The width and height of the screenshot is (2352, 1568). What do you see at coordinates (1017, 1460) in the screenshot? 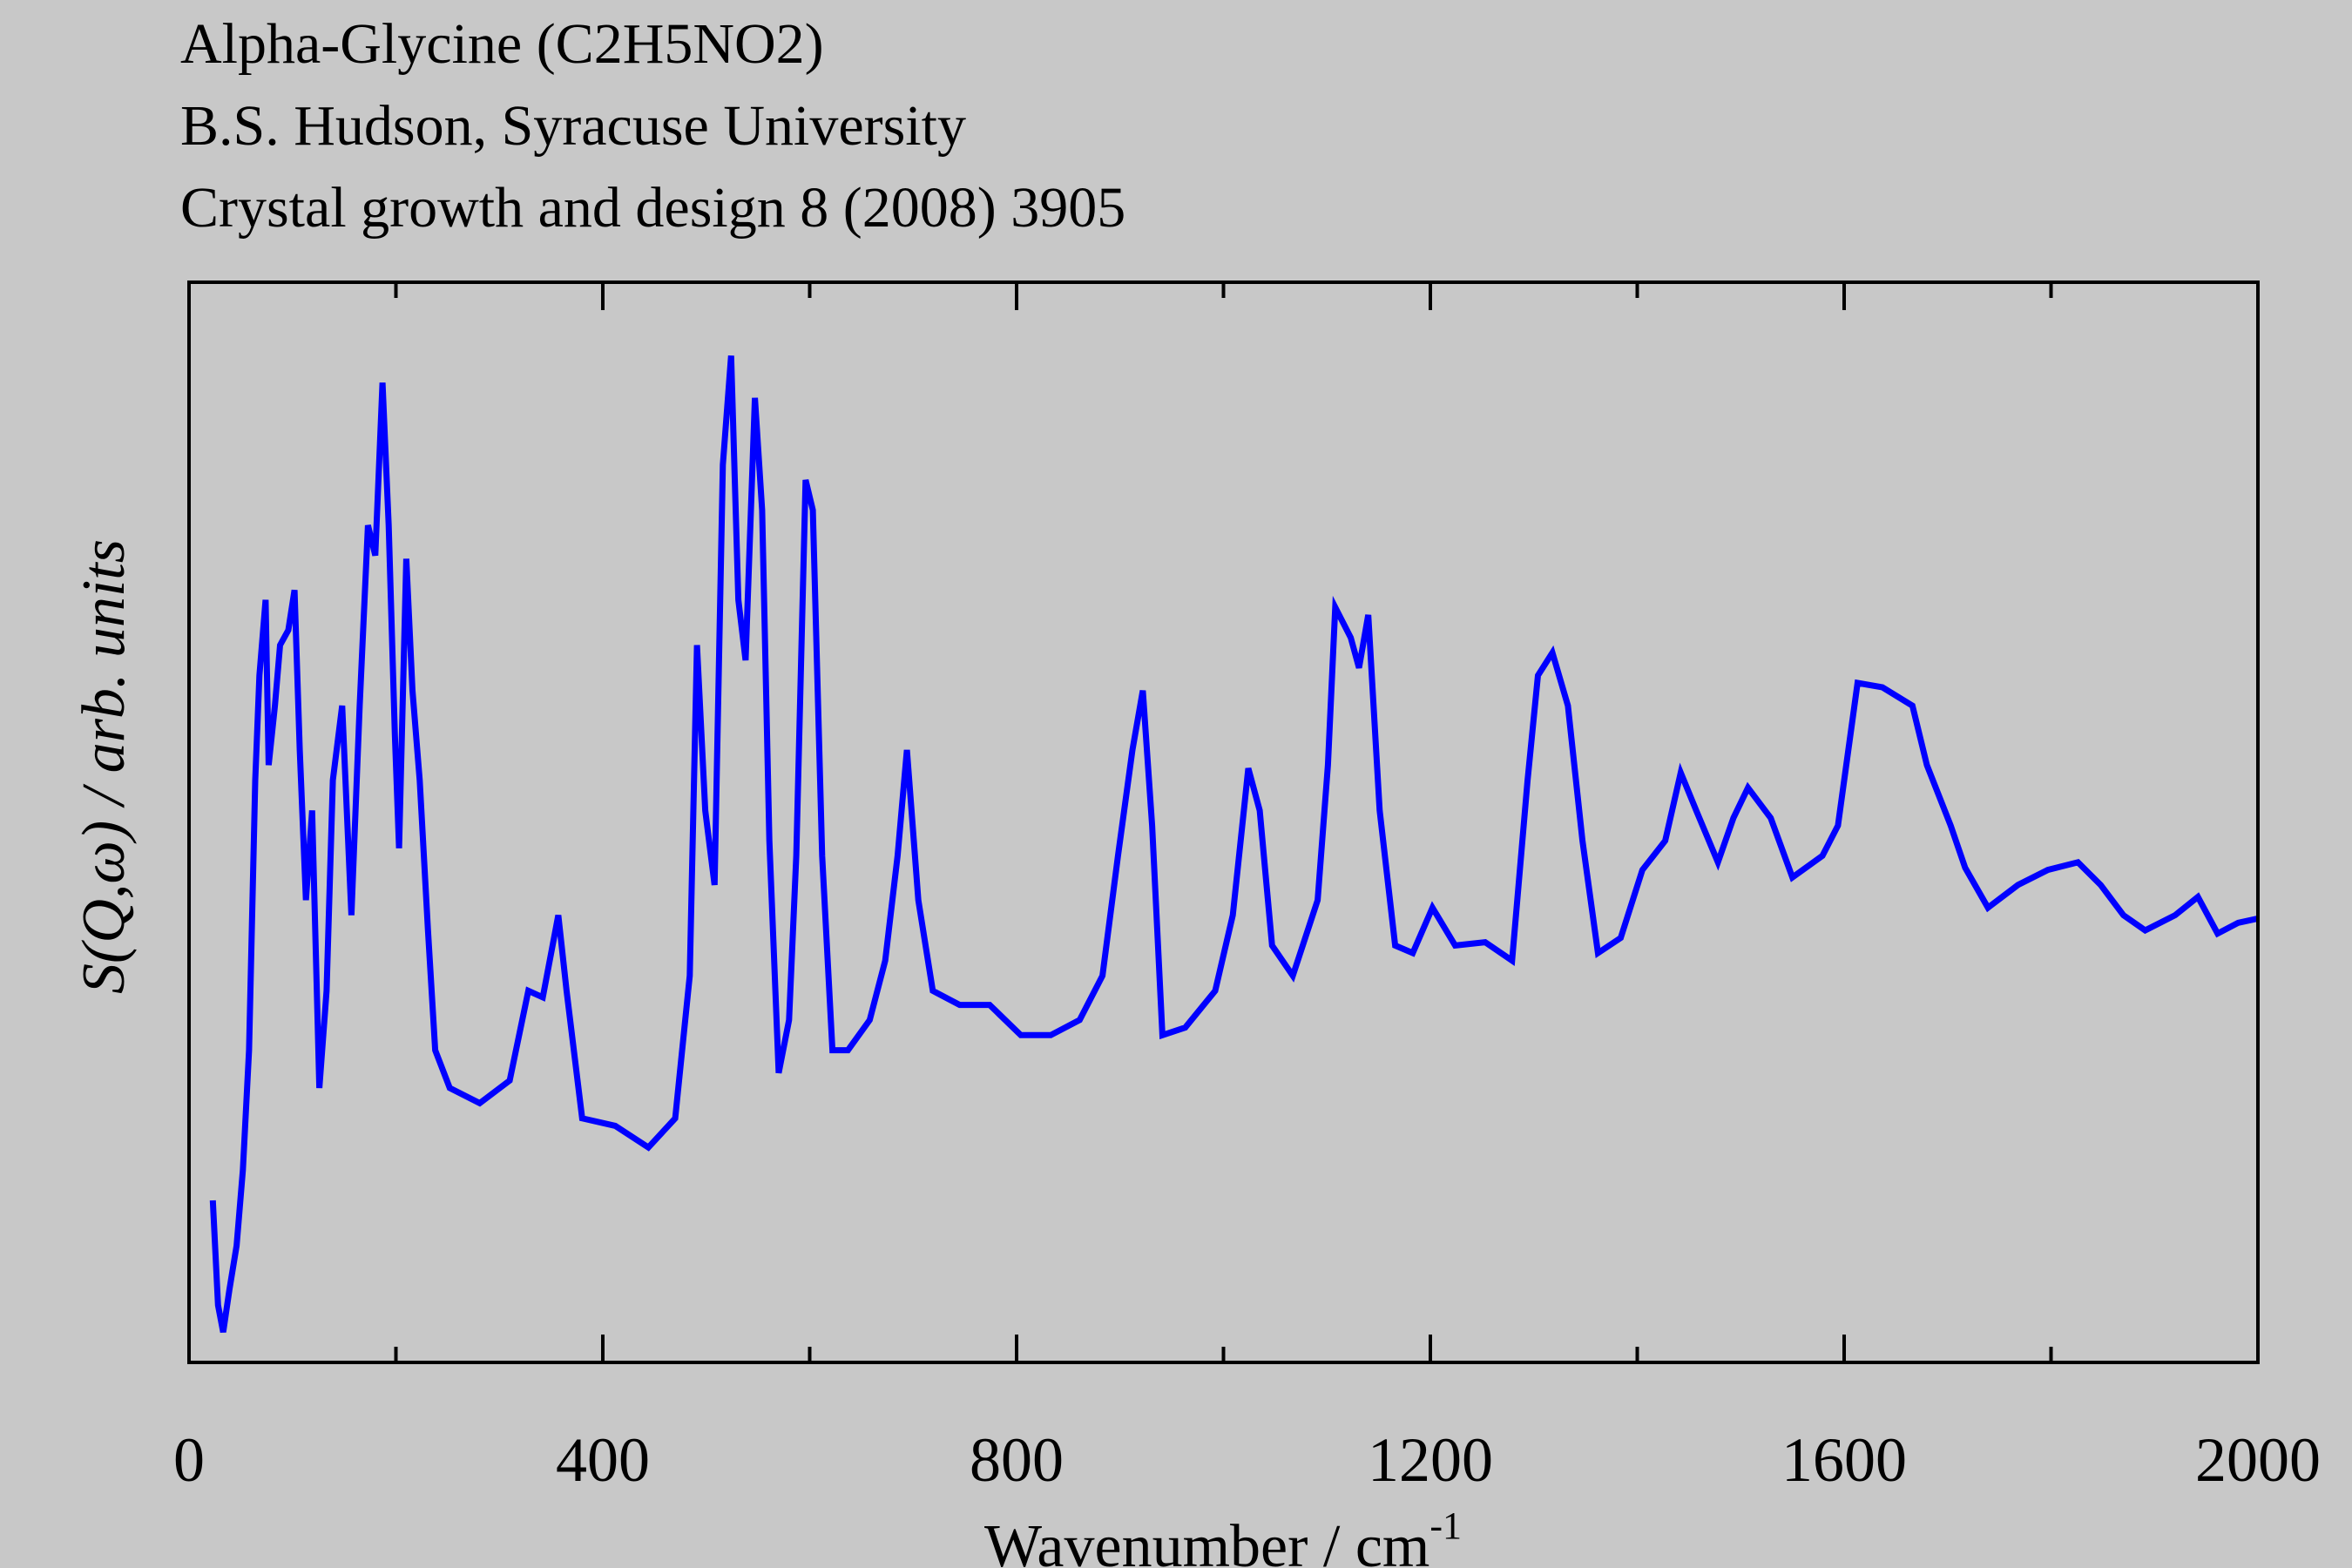
I see `x-tick-label: 800` at bounding box center [1017, 1460].